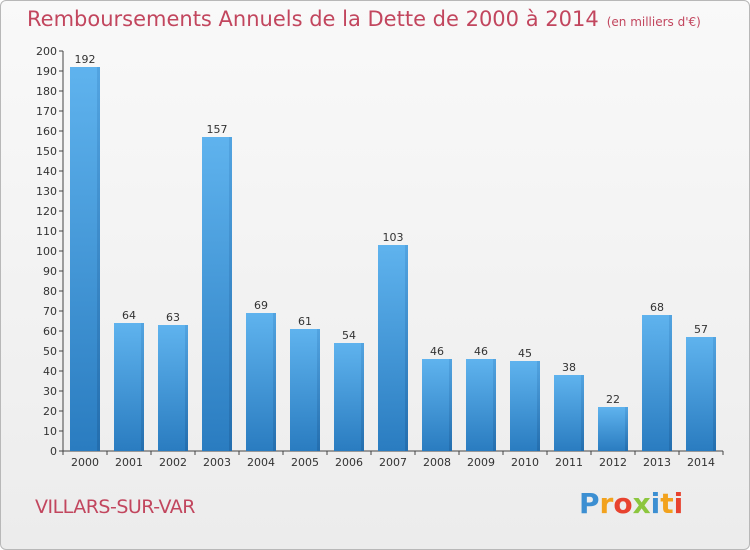 Image resolution: width=750 pixels, height=550 pixels. I want to click on y-tick-label: 50, so click(50, 351).